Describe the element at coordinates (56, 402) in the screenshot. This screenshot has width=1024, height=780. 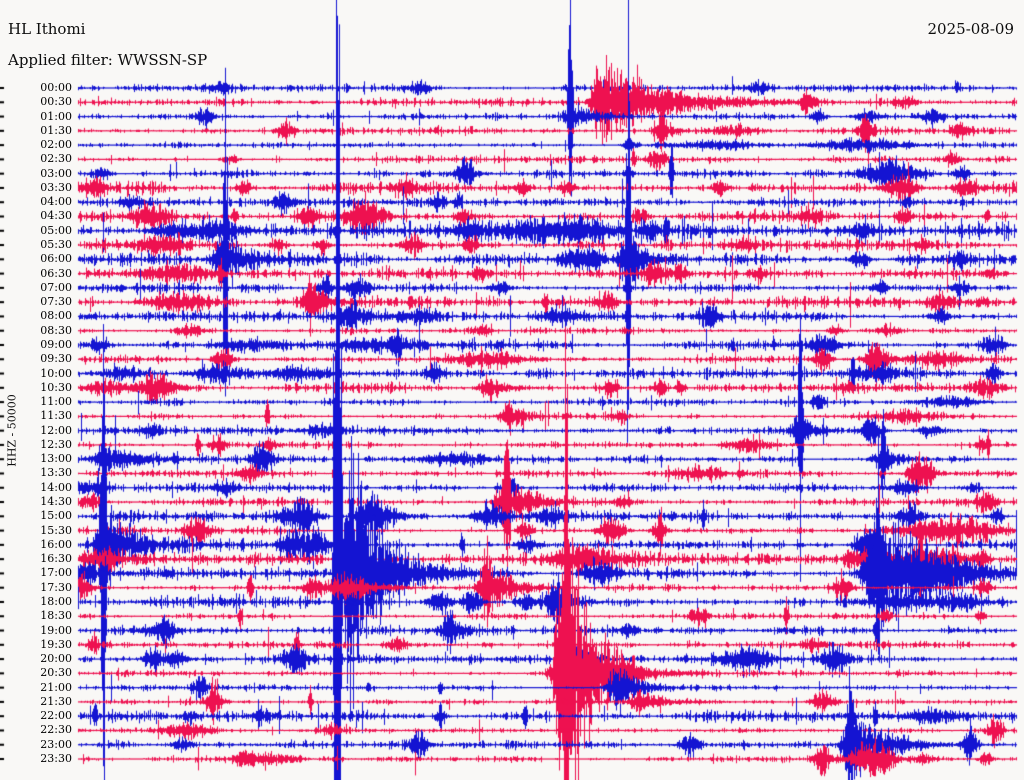
I see `time-label: 11:00` at that location.